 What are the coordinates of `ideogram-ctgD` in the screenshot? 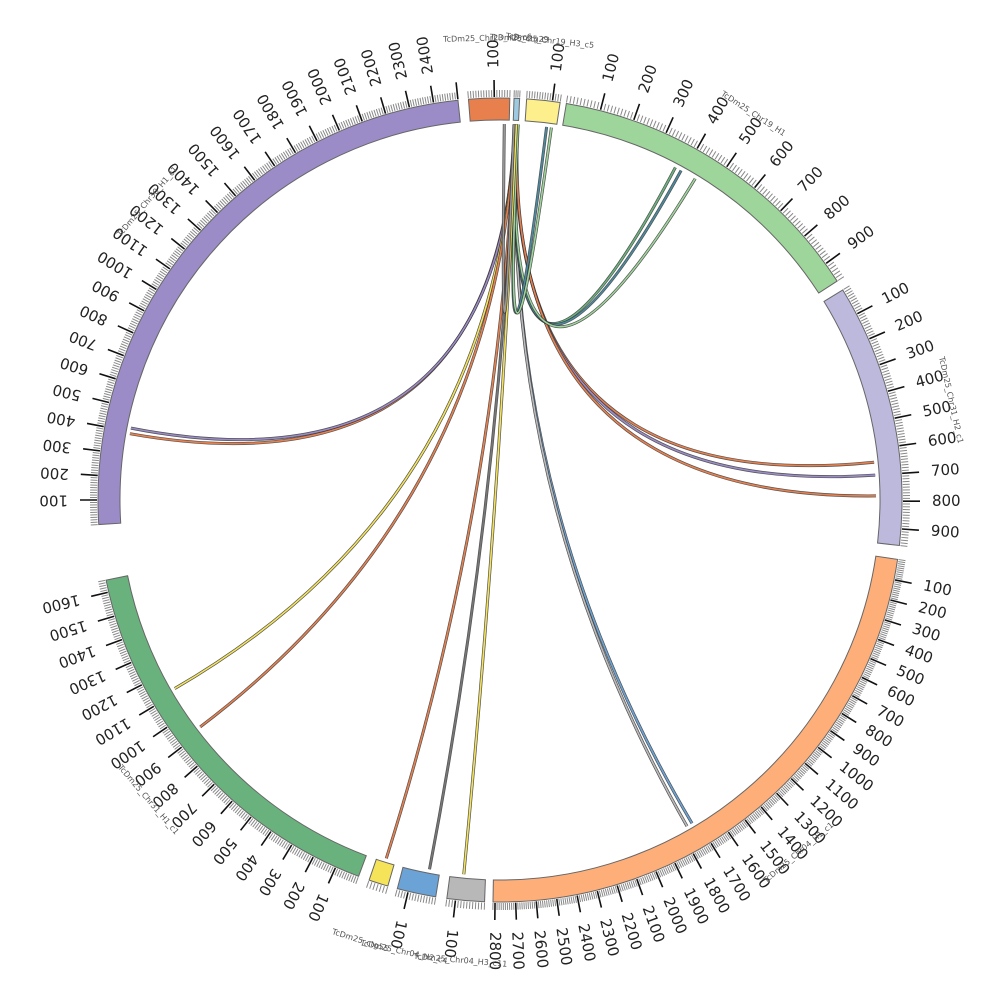 It's located at (466, 889).